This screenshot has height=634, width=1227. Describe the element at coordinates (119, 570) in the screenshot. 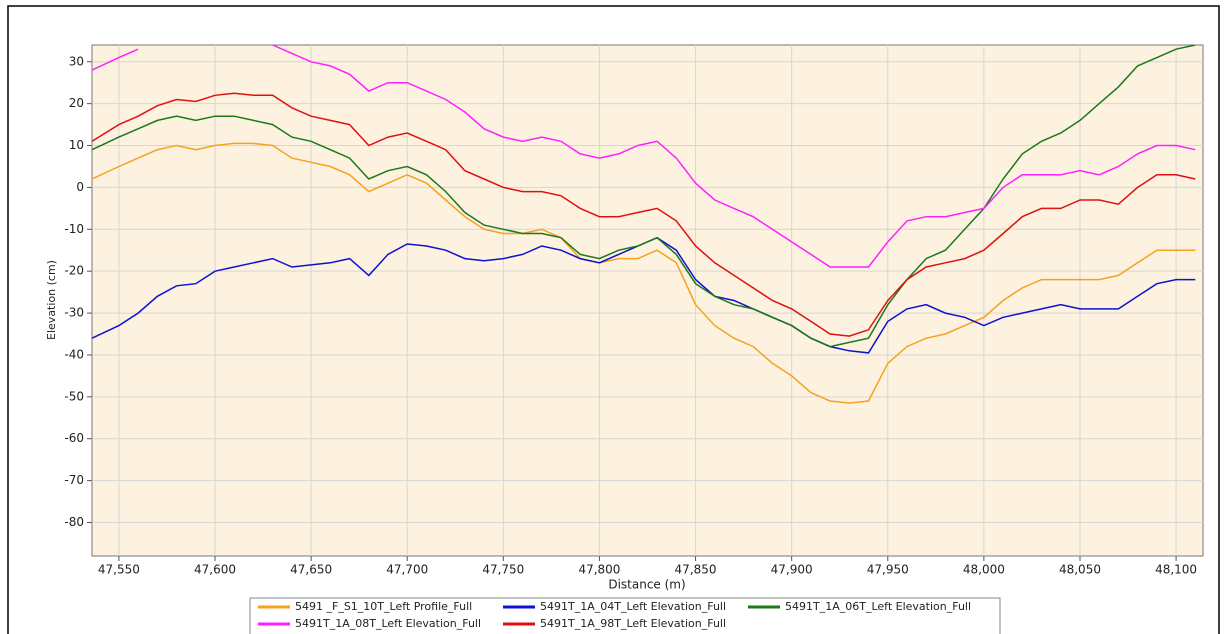

I see `x-tick-label: 47,550` at that location.